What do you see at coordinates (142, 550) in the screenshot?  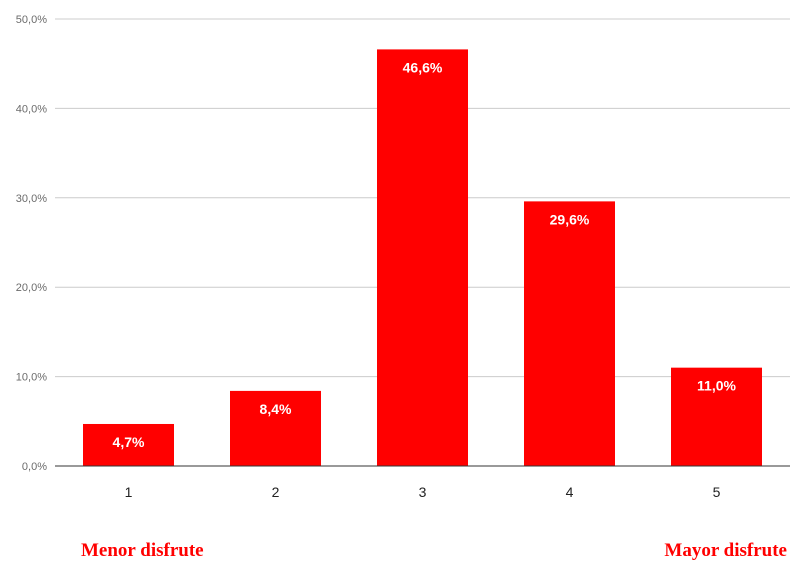 I see `menor-disfrute-label: Menor disfrute` at bounding box center [142, 550].